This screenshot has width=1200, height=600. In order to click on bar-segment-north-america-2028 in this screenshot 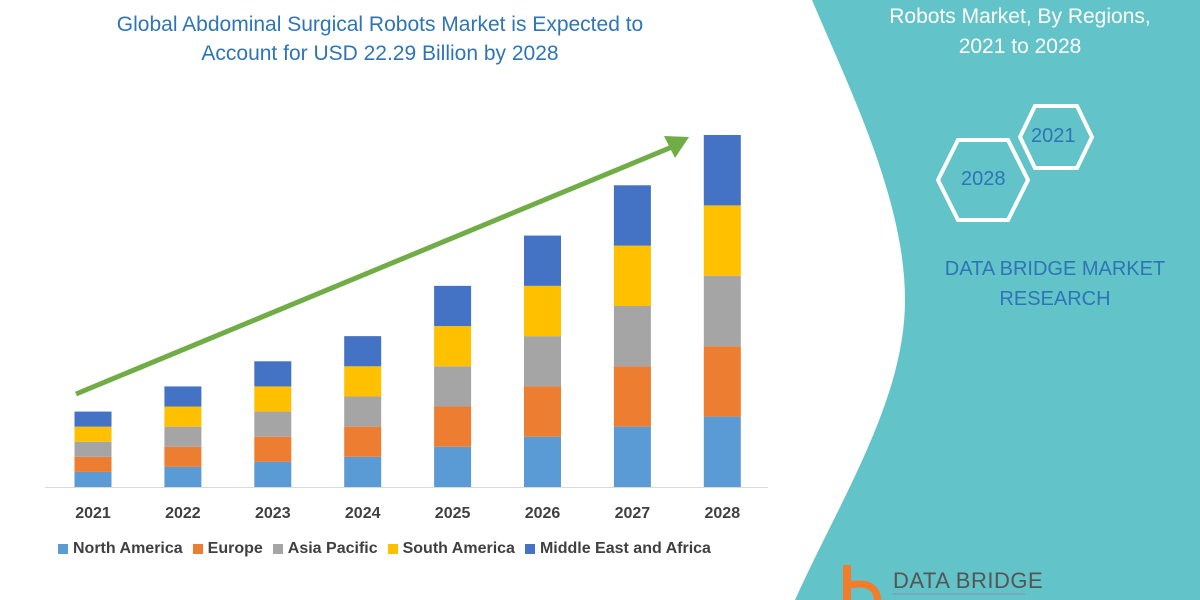, I will do `click(722, 451)`.